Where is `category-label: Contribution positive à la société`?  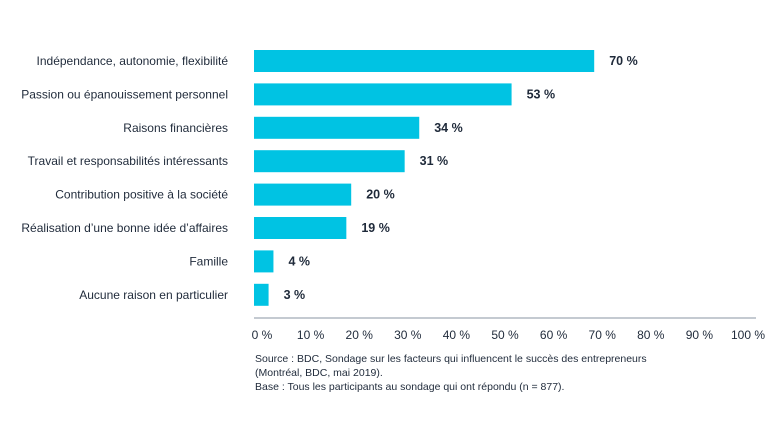 category-label: Contribution positive à la société is located at coordinates (141, 195).